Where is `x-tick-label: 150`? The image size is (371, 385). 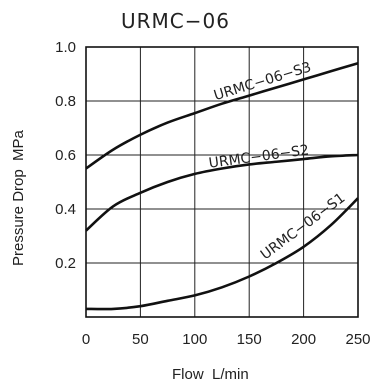
x-tick-label: 150 is located at coordinates (249, 339).